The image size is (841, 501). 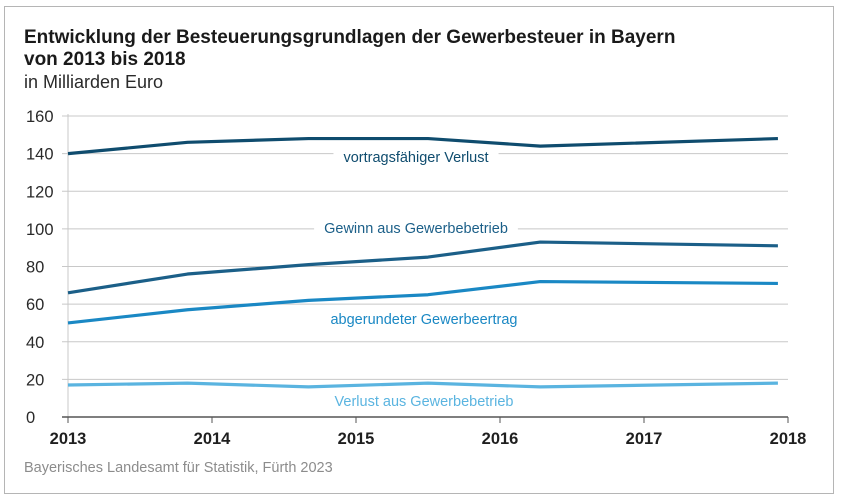 I want to click on y-tick-label: 40, so click(x=35, y=343).